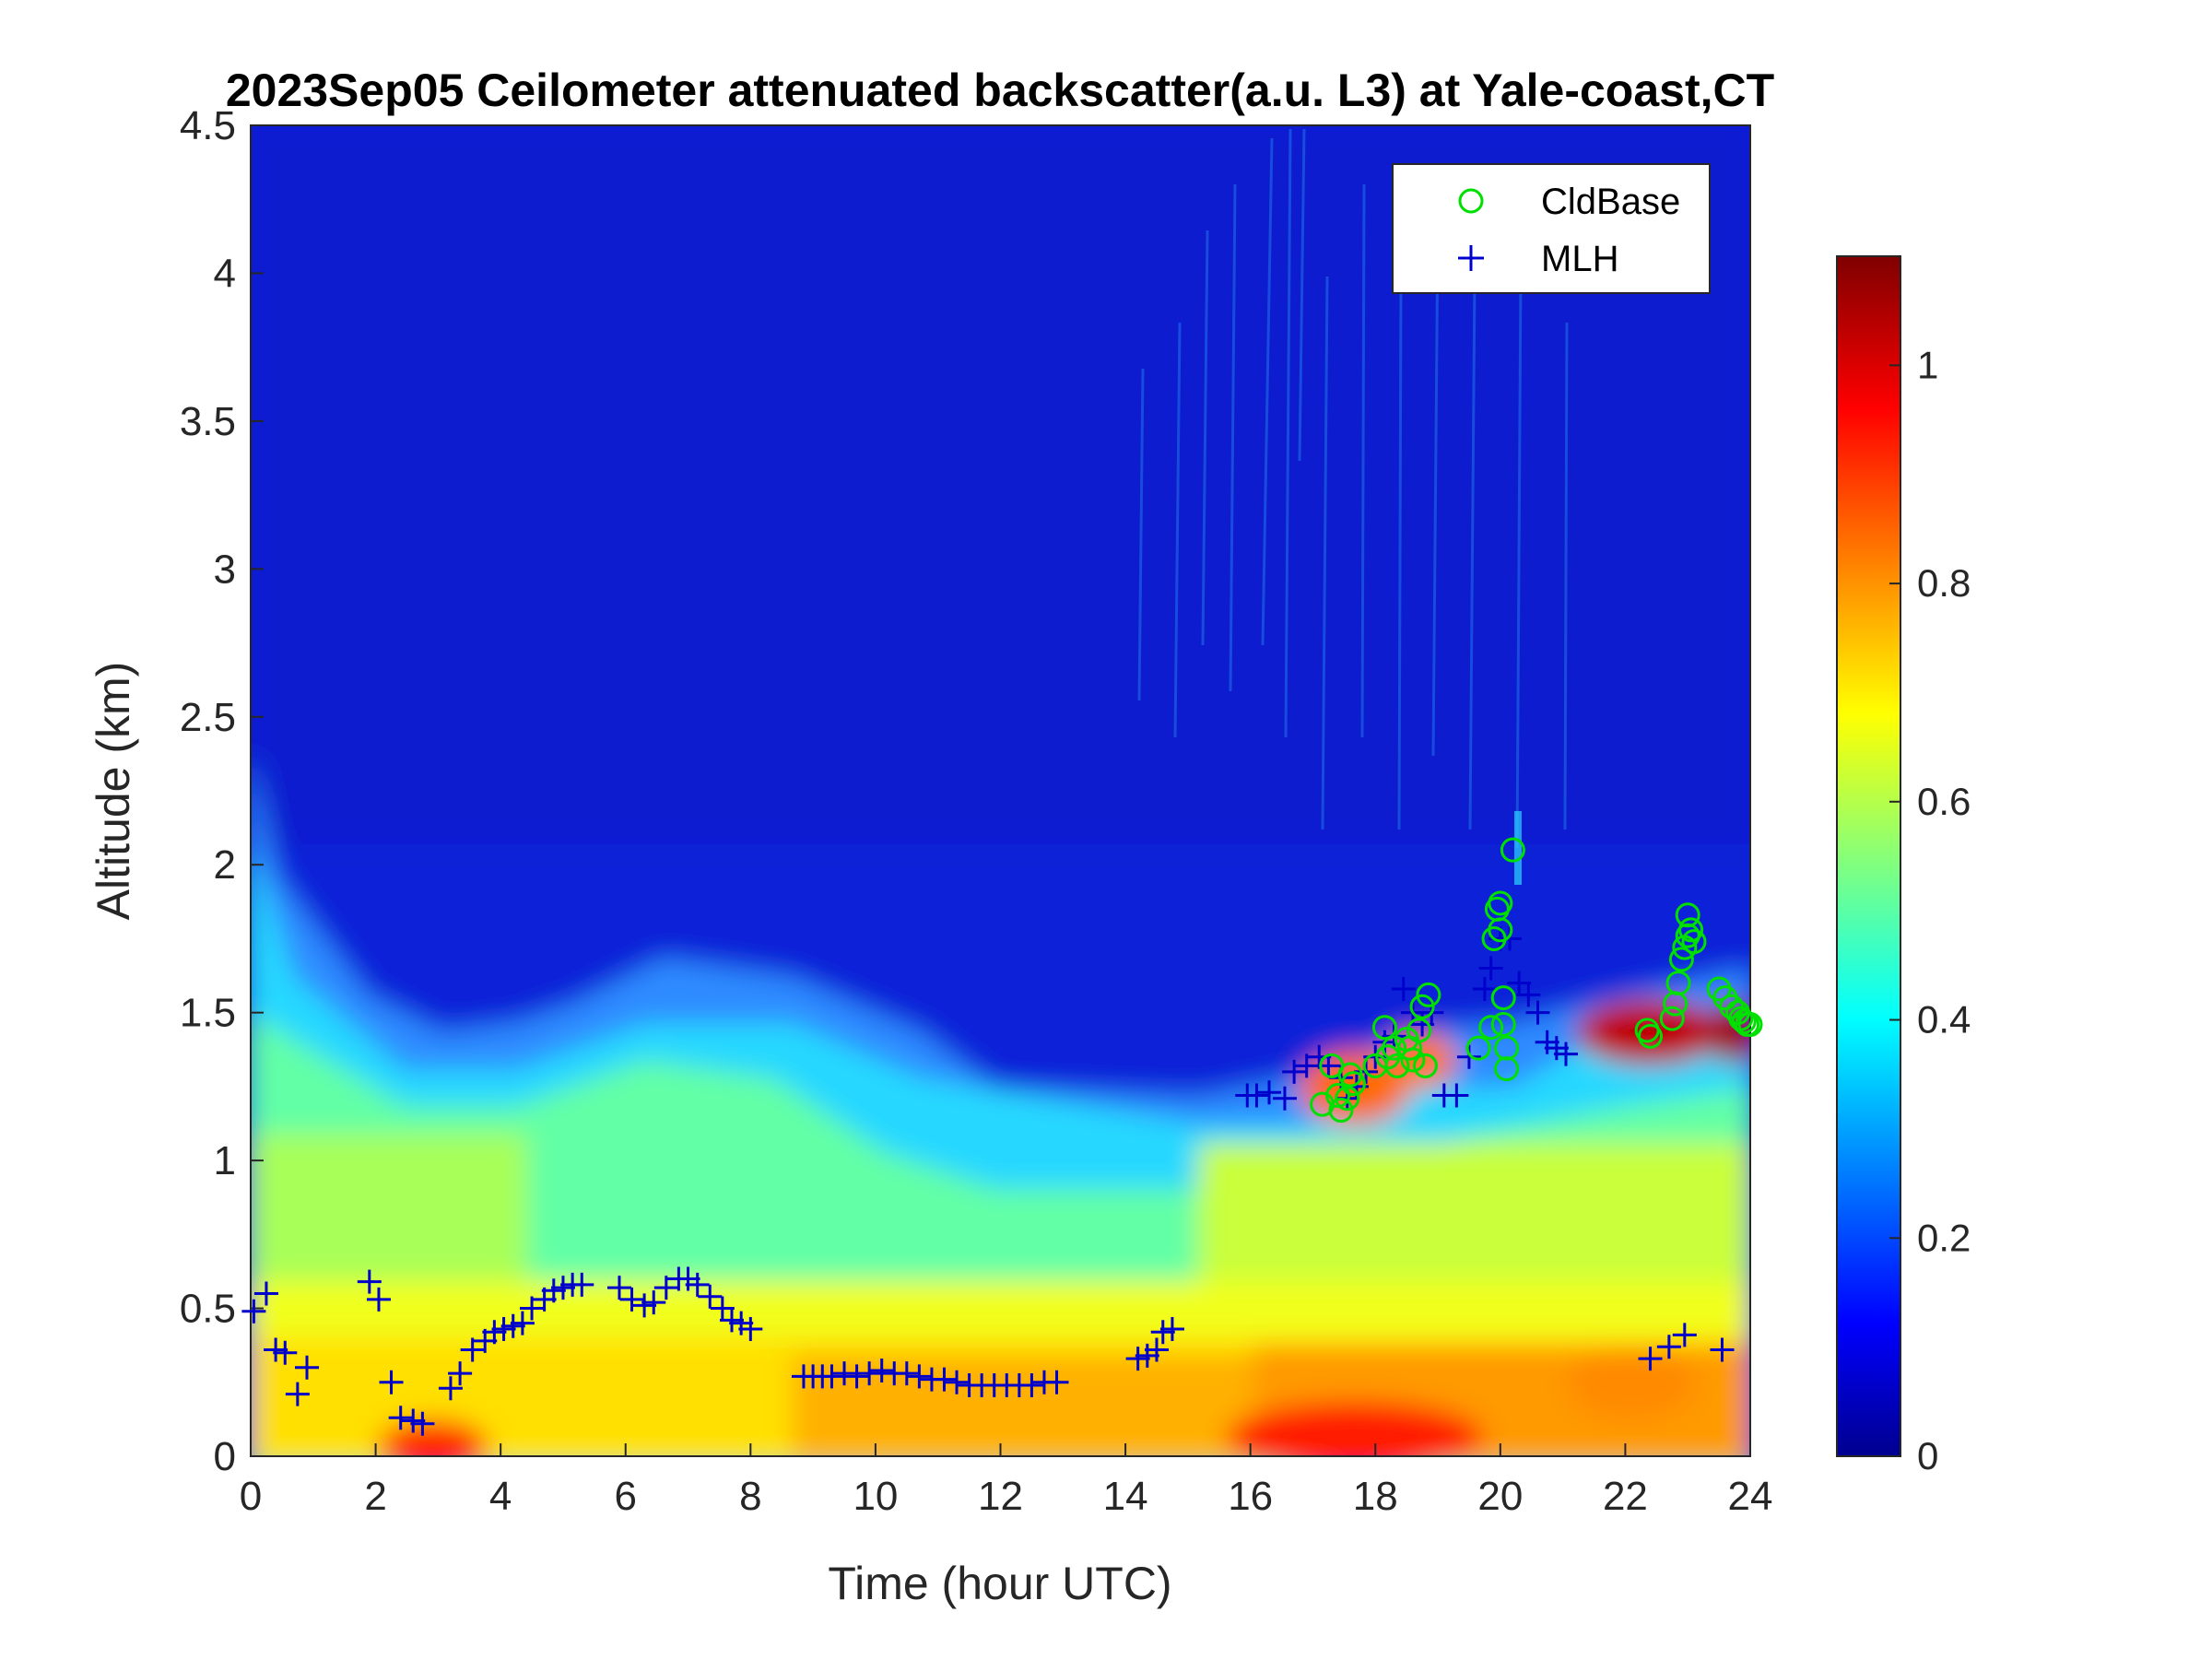 This screenshot has width=2212, height=1659. What do you see at coordinates (1500, 1496) in the screenshot?
I see `x-tick-label: 20` at bounding box center [1500, 1496].